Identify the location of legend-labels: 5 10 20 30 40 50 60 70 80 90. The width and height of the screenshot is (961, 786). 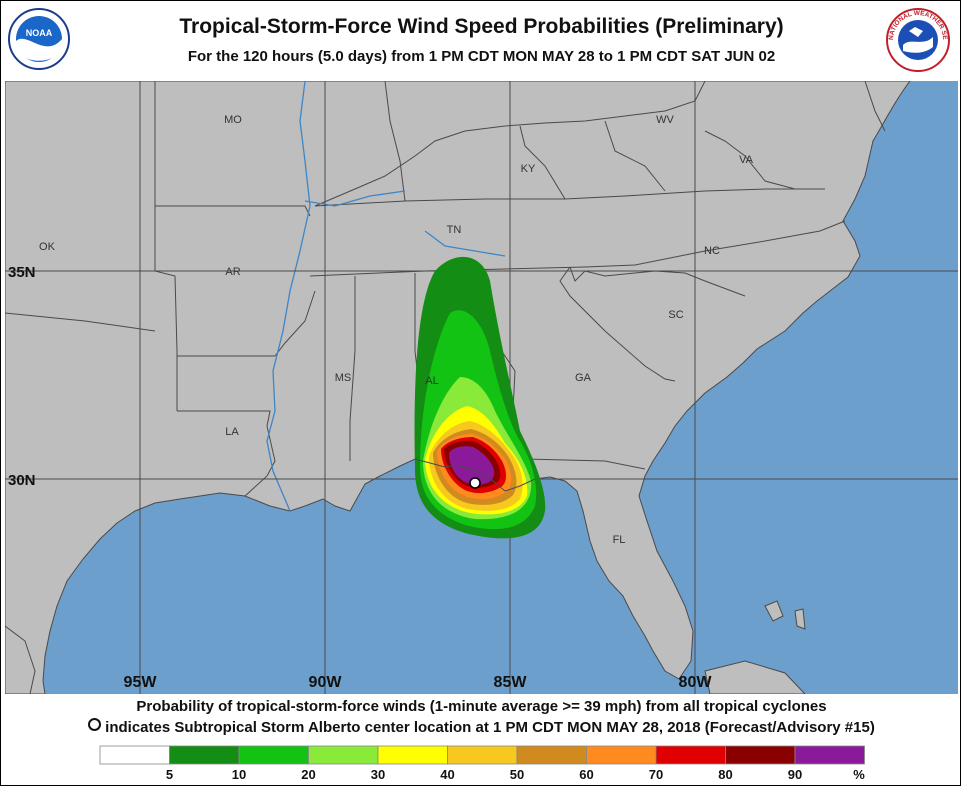
(484, 774).